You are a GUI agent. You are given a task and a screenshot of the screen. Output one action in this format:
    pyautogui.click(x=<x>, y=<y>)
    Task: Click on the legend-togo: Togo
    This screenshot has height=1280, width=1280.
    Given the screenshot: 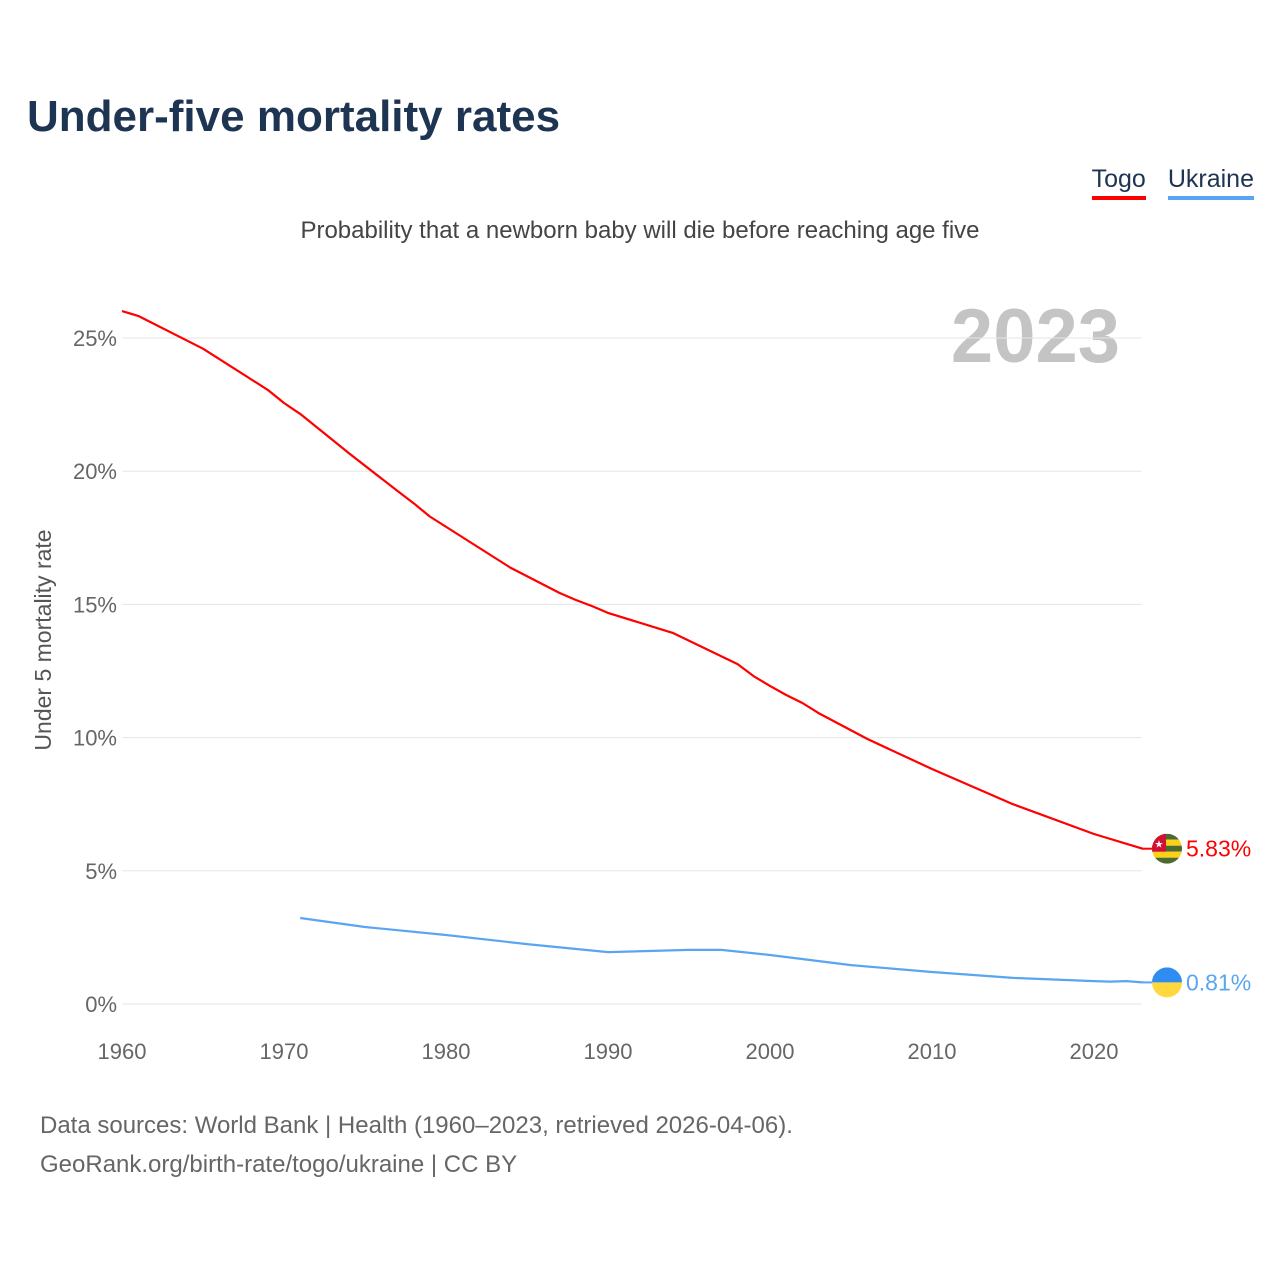 What is the action you would take?
    pyautogui.click(x=1118, y=182)
    